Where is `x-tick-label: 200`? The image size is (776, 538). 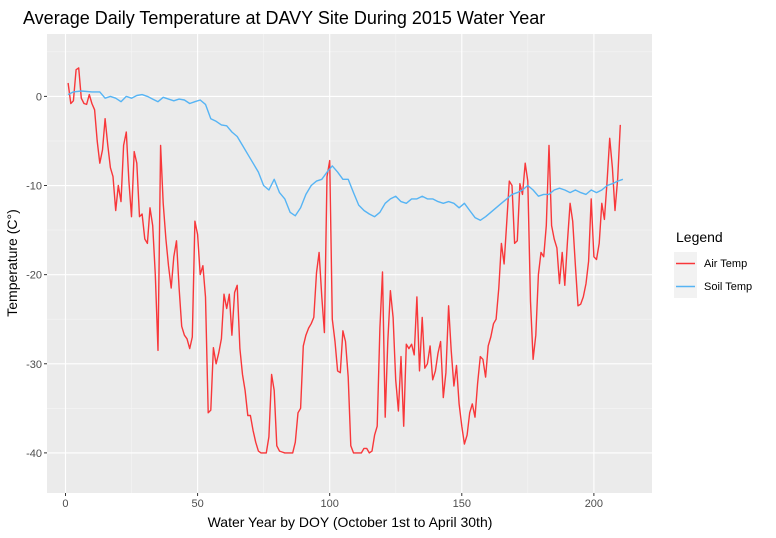
x-tick-label: 200 is located at coordinates (594, 504).